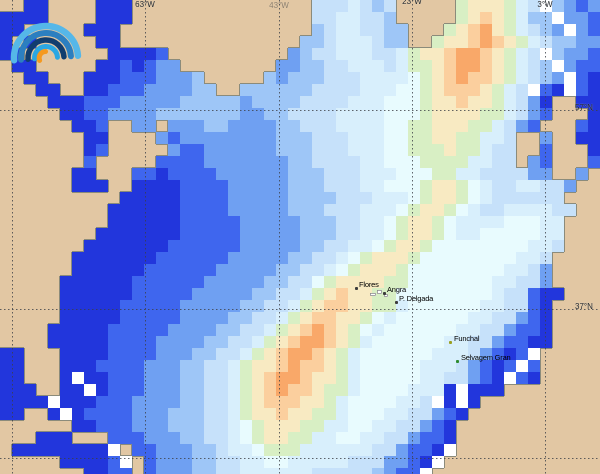 The height and width of the screenshot is (474, 600). I want to click on logo-arc-orange, so click(42, 56).